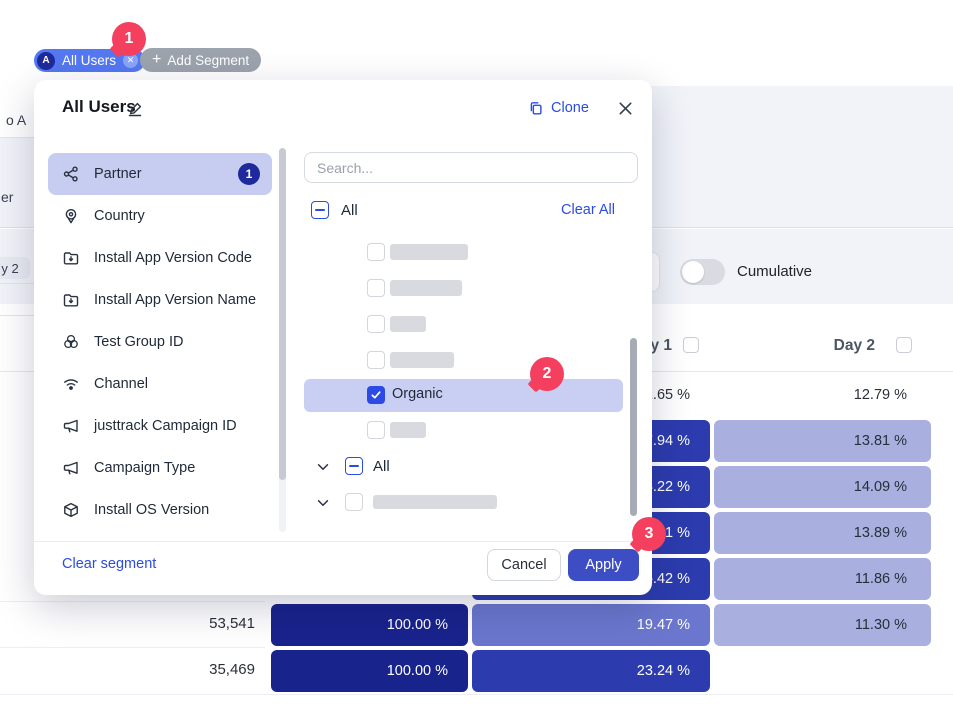  I want to click on copy-icon, so click(536, 108).